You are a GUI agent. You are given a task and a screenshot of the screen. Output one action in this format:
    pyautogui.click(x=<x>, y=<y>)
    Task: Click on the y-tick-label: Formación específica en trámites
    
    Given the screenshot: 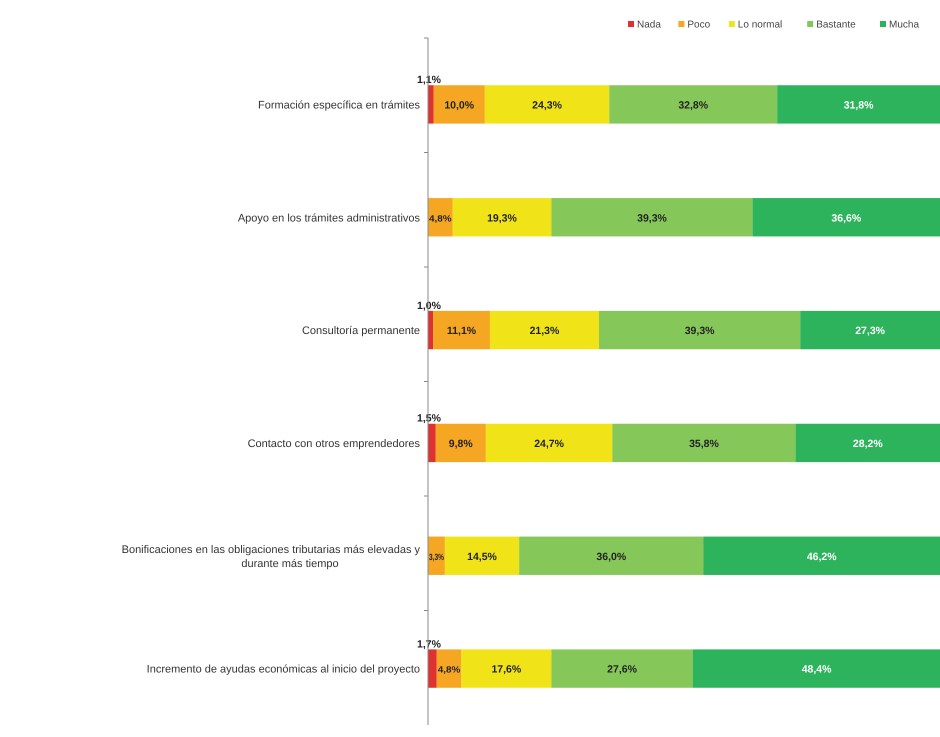 What is the action you would take?
    pyautogui.click(x=339, y=105)
    